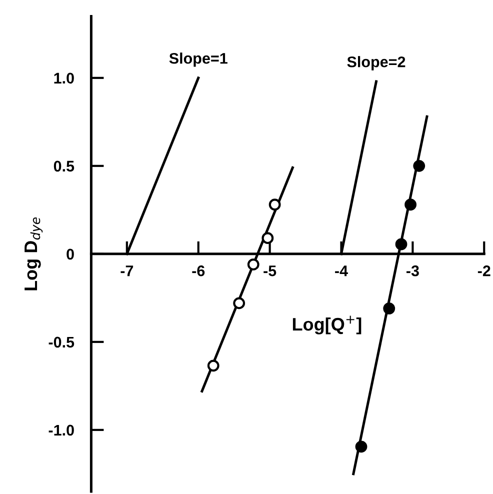  Describe the element at coordinates (484, 270) in the screenshot. I see `x-tick-label: -2` at that location.